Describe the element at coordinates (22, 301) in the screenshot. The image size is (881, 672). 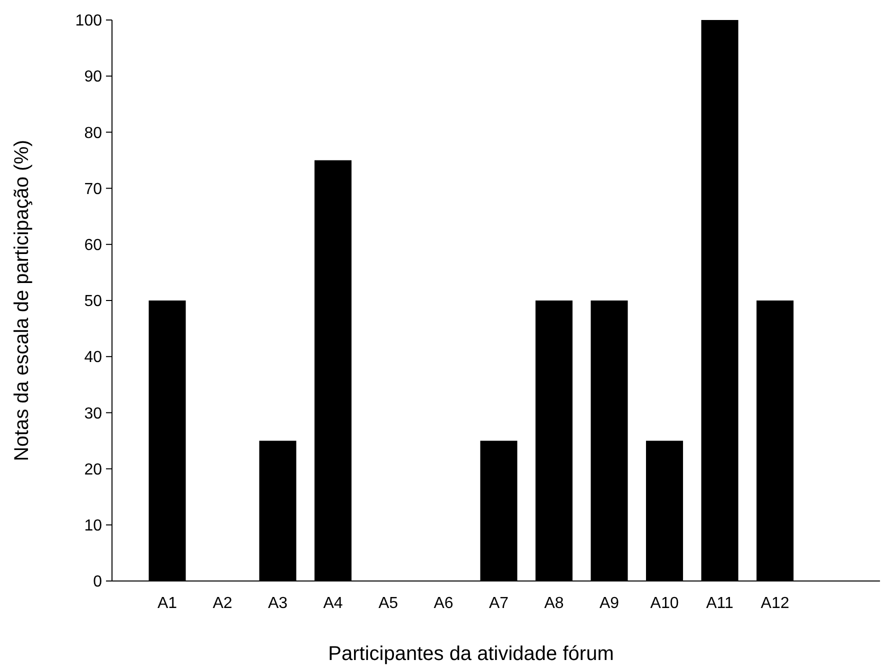
I see `y-axis-title: Notas da escala de participação (%)` at that location.